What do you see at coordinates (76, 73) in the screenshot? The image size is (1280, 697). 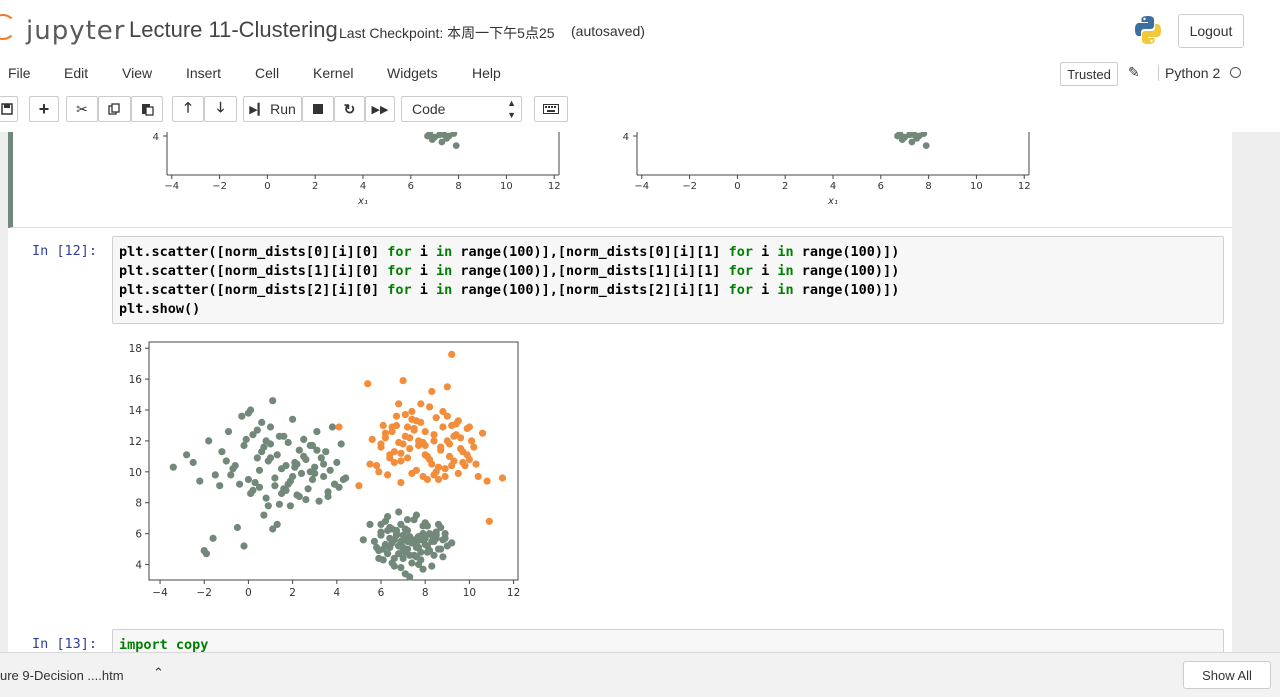 I see `menu-edit: Edit` at bounding box center [76, 73].